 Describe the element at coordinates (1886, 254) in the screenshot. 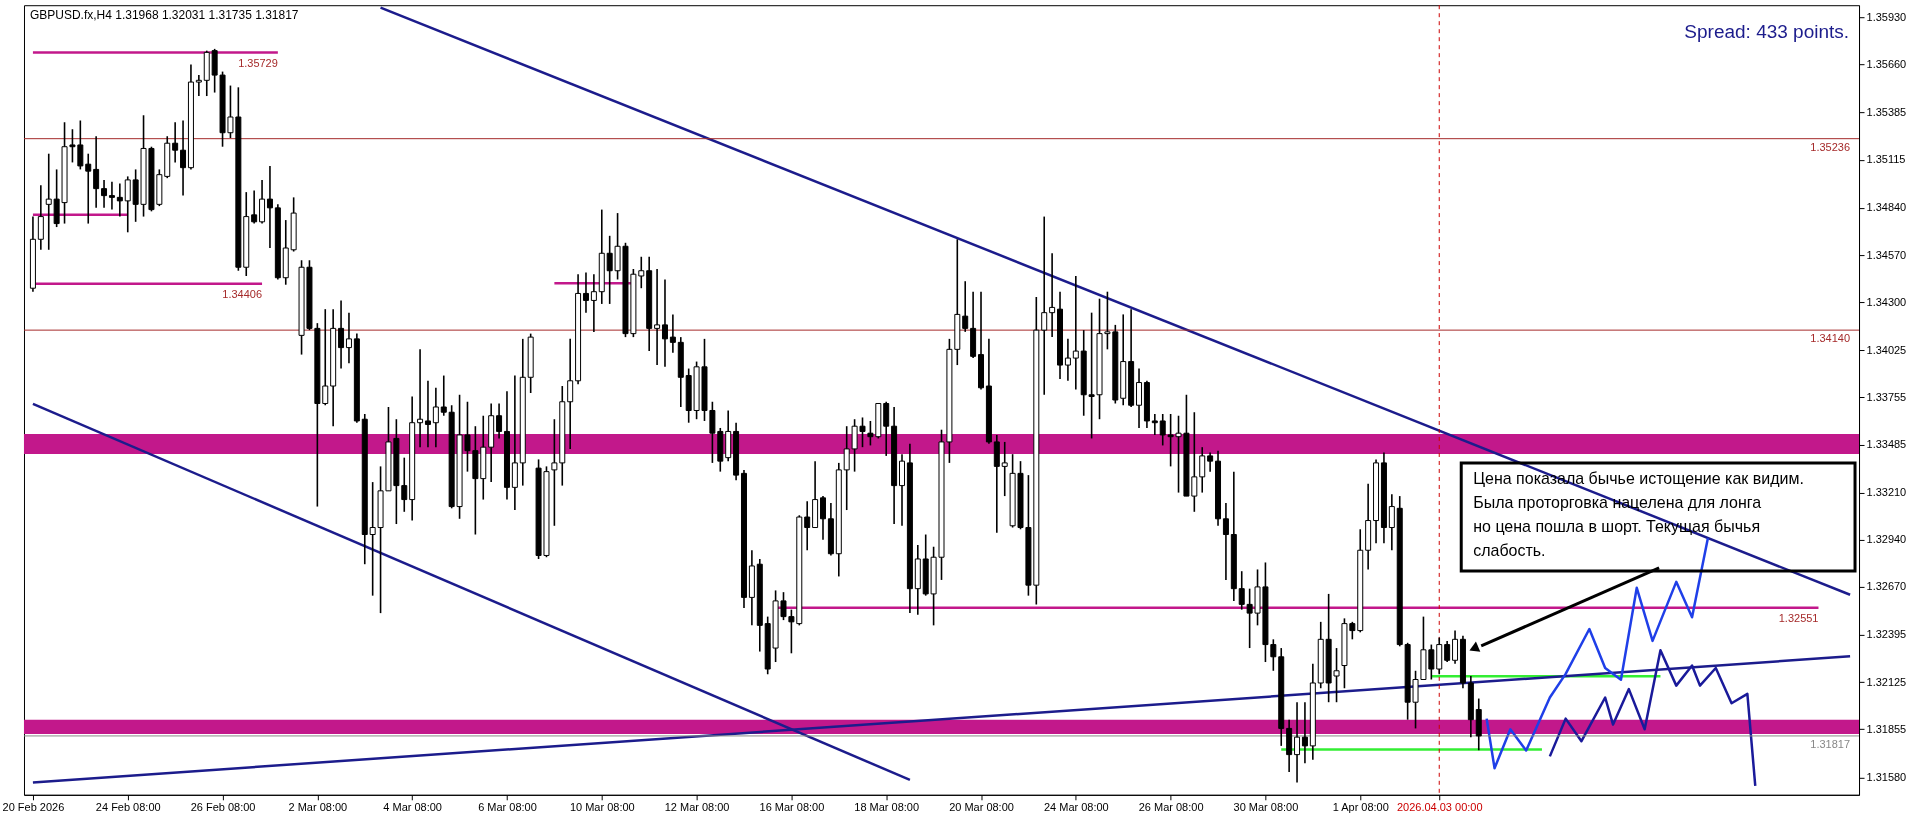

I see `y-tick-label: 1.34570` at that location.